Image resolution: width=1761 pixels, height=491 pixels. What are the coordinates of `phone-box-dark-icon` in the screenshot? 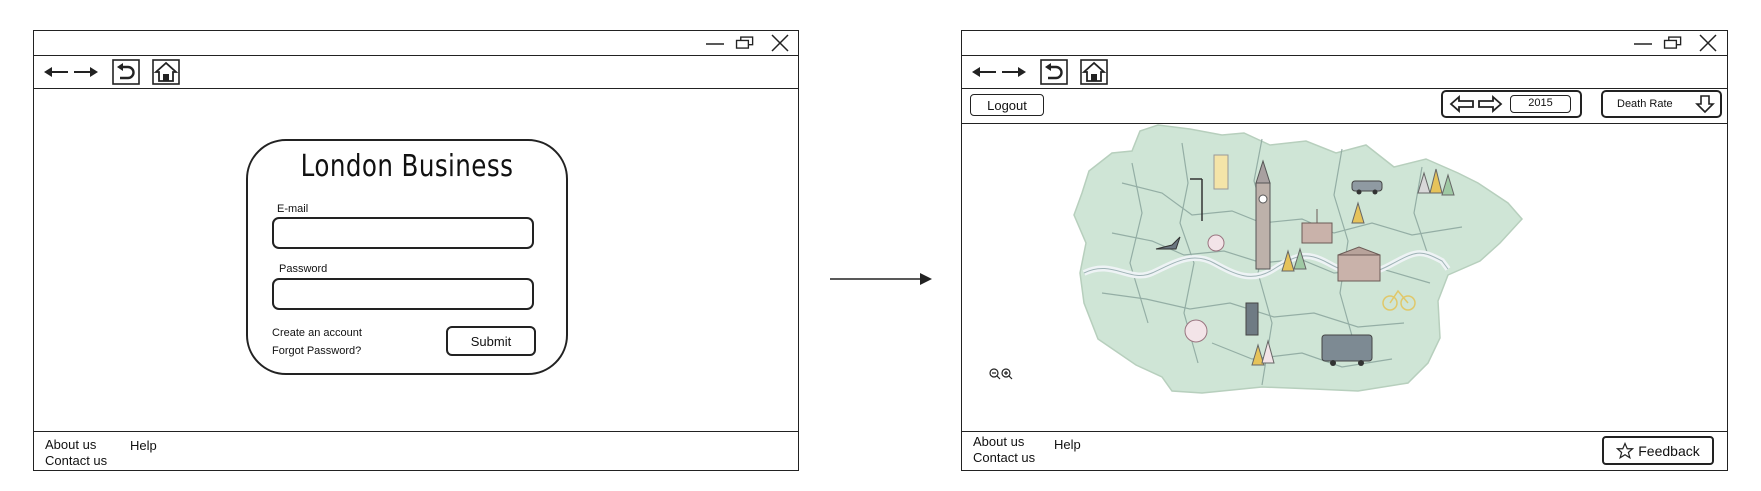 It's located at (1252, 319).